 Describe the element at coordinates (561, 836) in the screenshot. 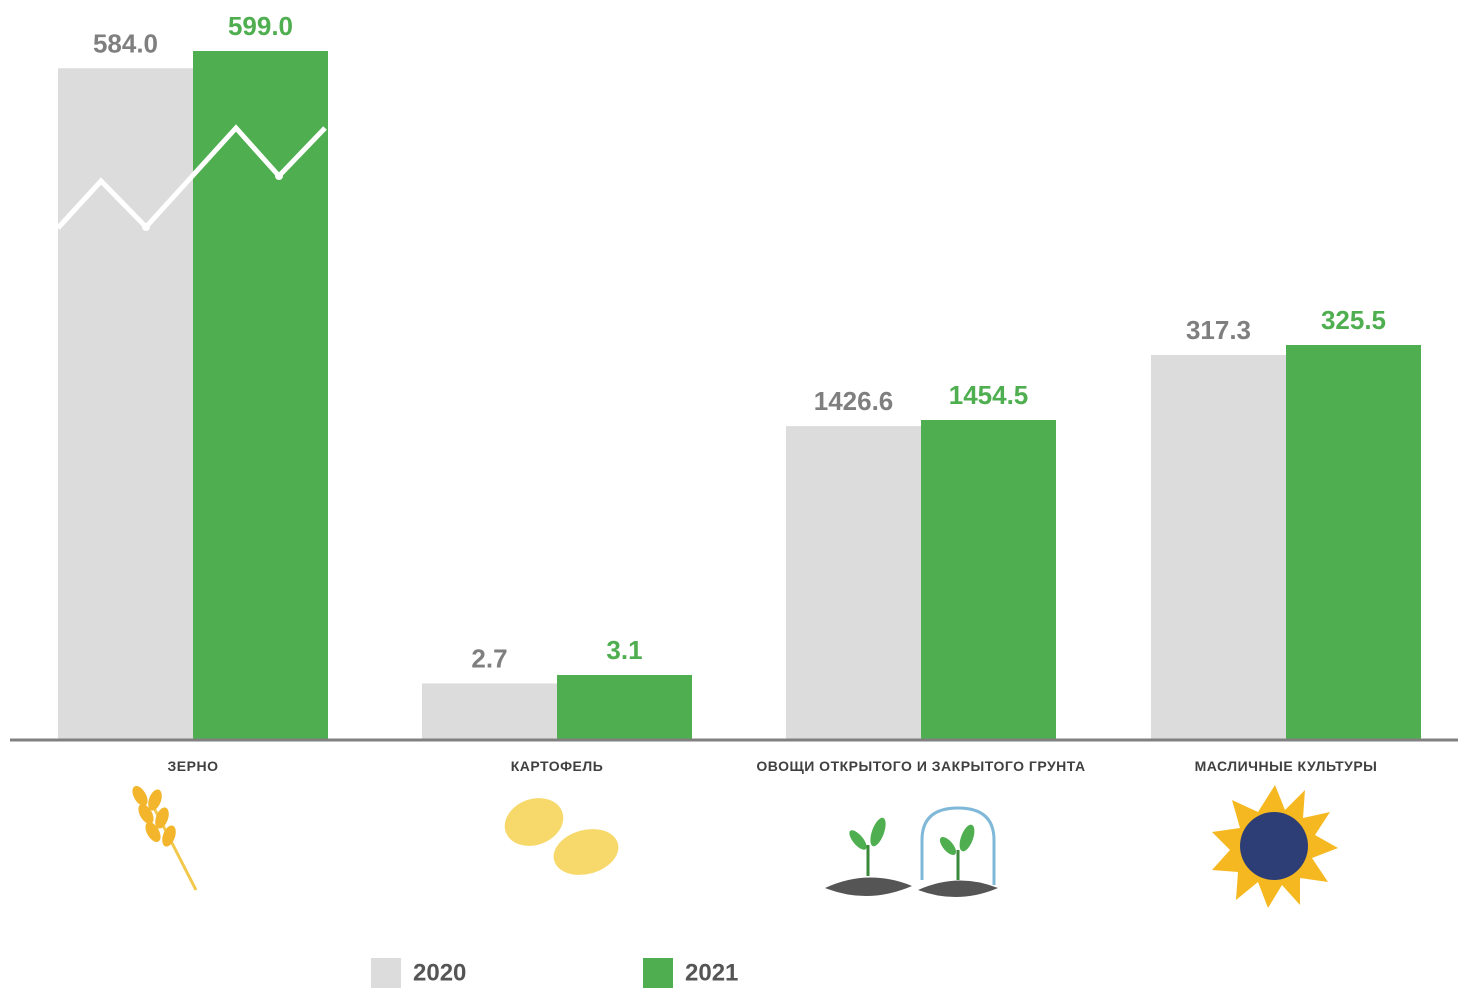

I see `icon-potato` at that location.